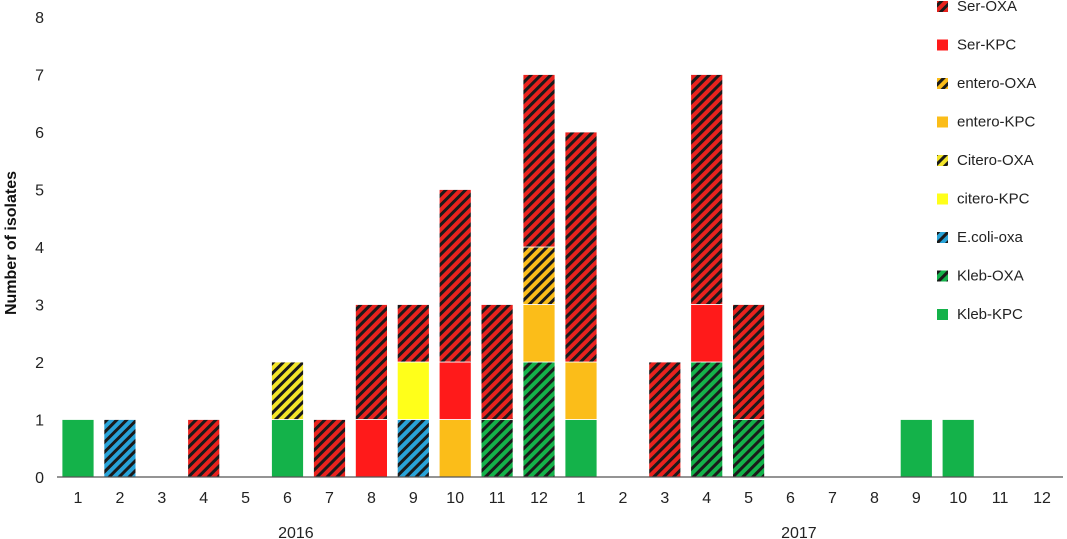 This screenshot has height=539, width=1067. Describe the element at coordinates (39, 421) in the screenshot. I see `y-tick-label: 1` at that location.